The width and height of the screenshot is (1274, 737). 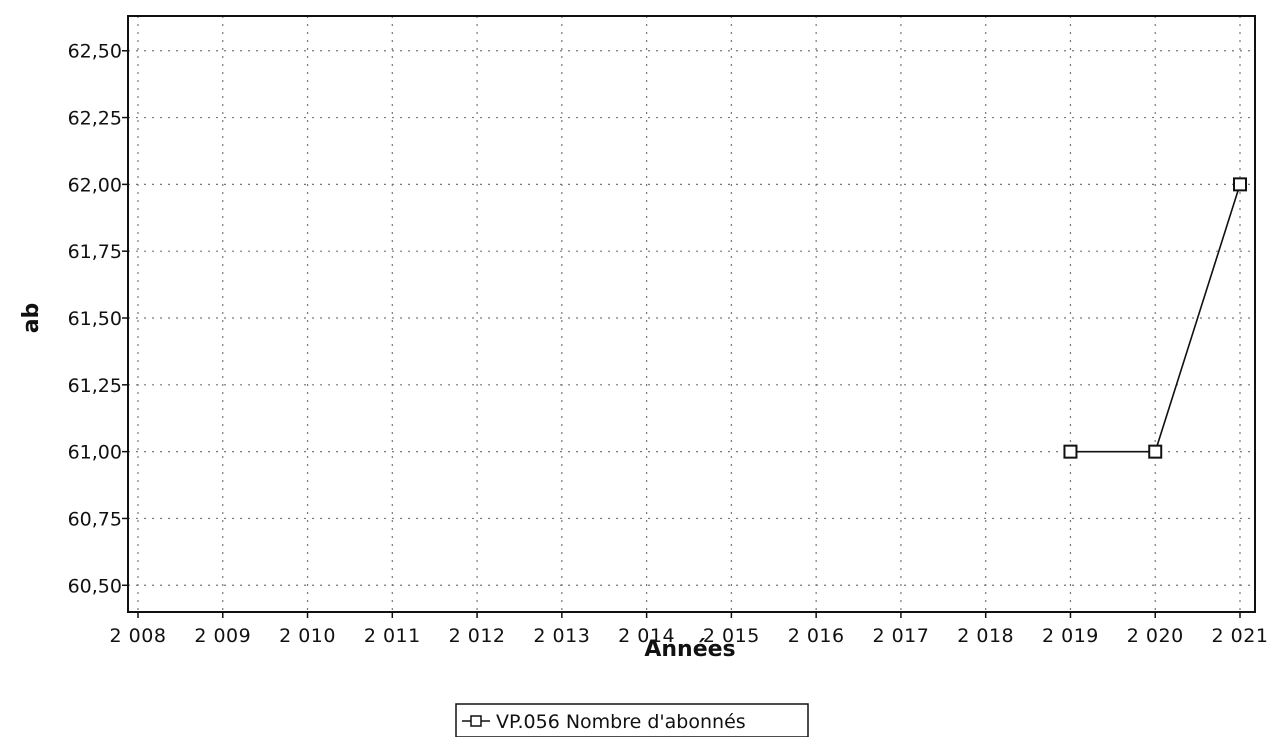 I want to click on x-tick-label: 2 016, so click(x=816, y=636).